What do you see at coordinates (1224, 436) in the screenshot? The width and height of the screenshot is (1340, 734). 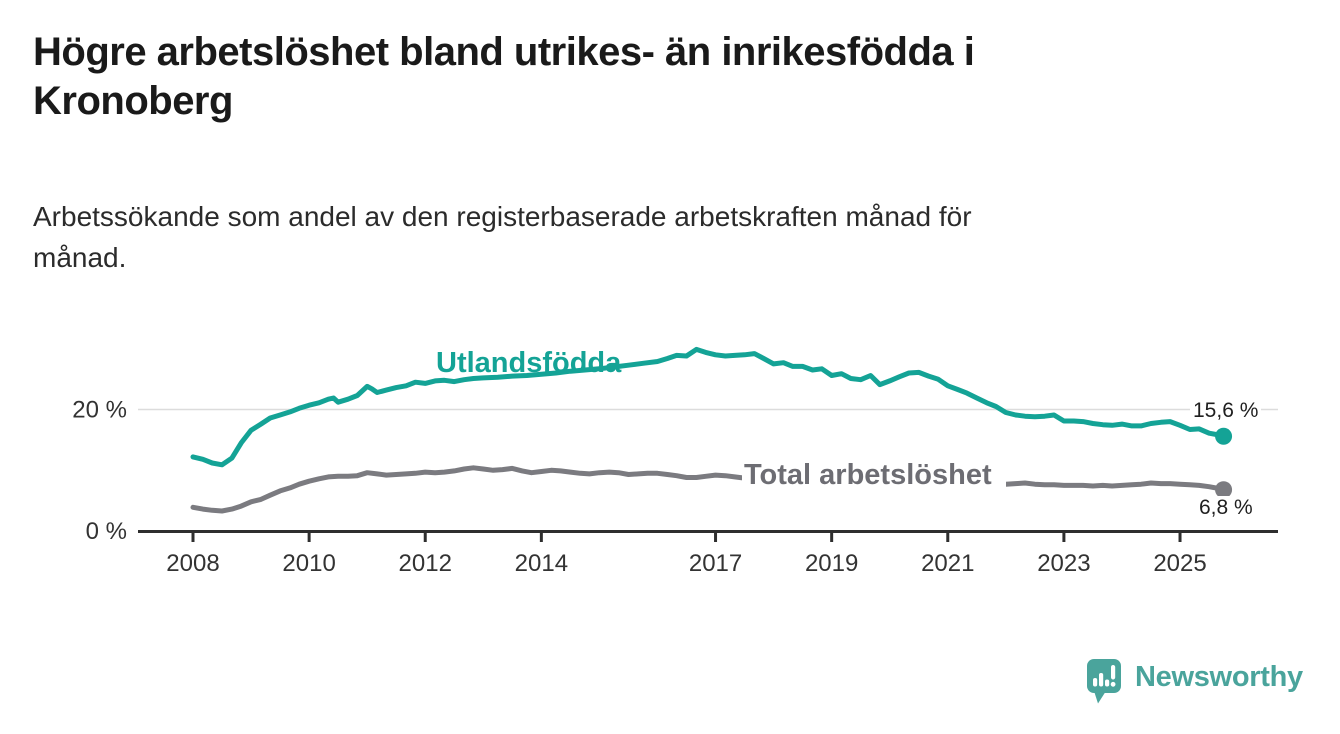 I see `series-end-dot-utlandsfodda` at bounding box center [1224, 436].